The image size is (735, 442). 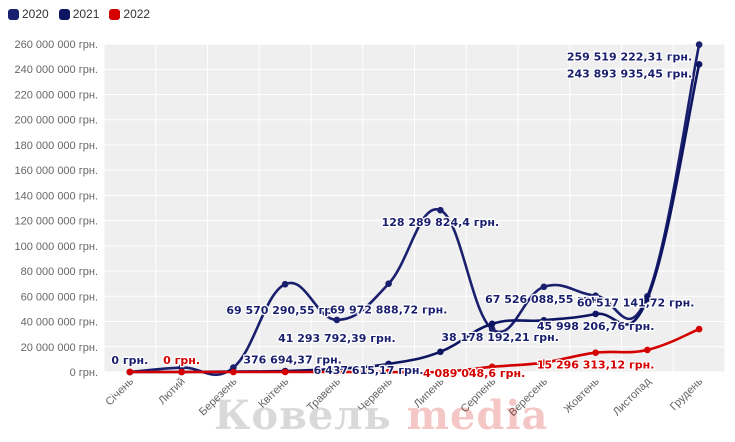 What do you see at coordinates (596, 326) in the screenshot?
I see `data-label: 45 998 206,76 грн.` at bounding box center [596, 326].